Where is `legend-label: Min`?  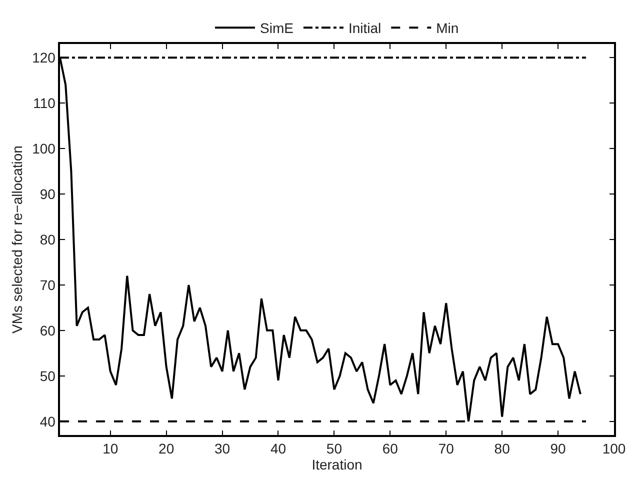
legend-label: Min is located at coordinates (447, 28).